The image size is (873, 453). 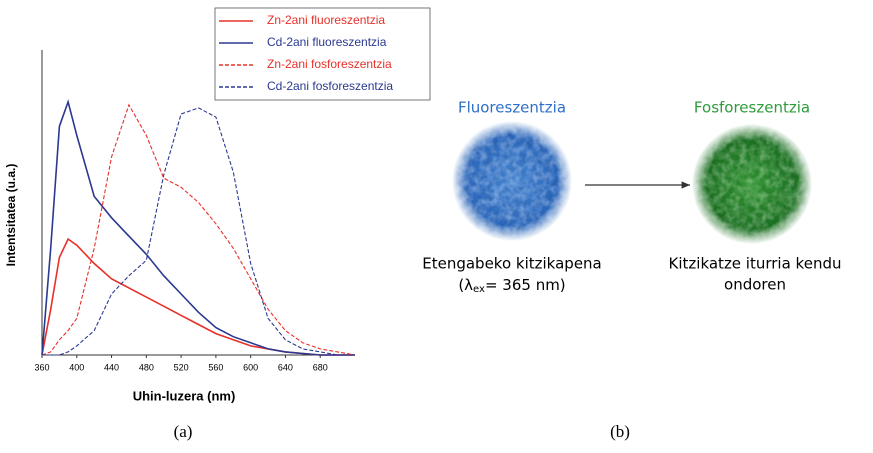 I want to click on caption-part: (λ, so click(x=465, y=285).